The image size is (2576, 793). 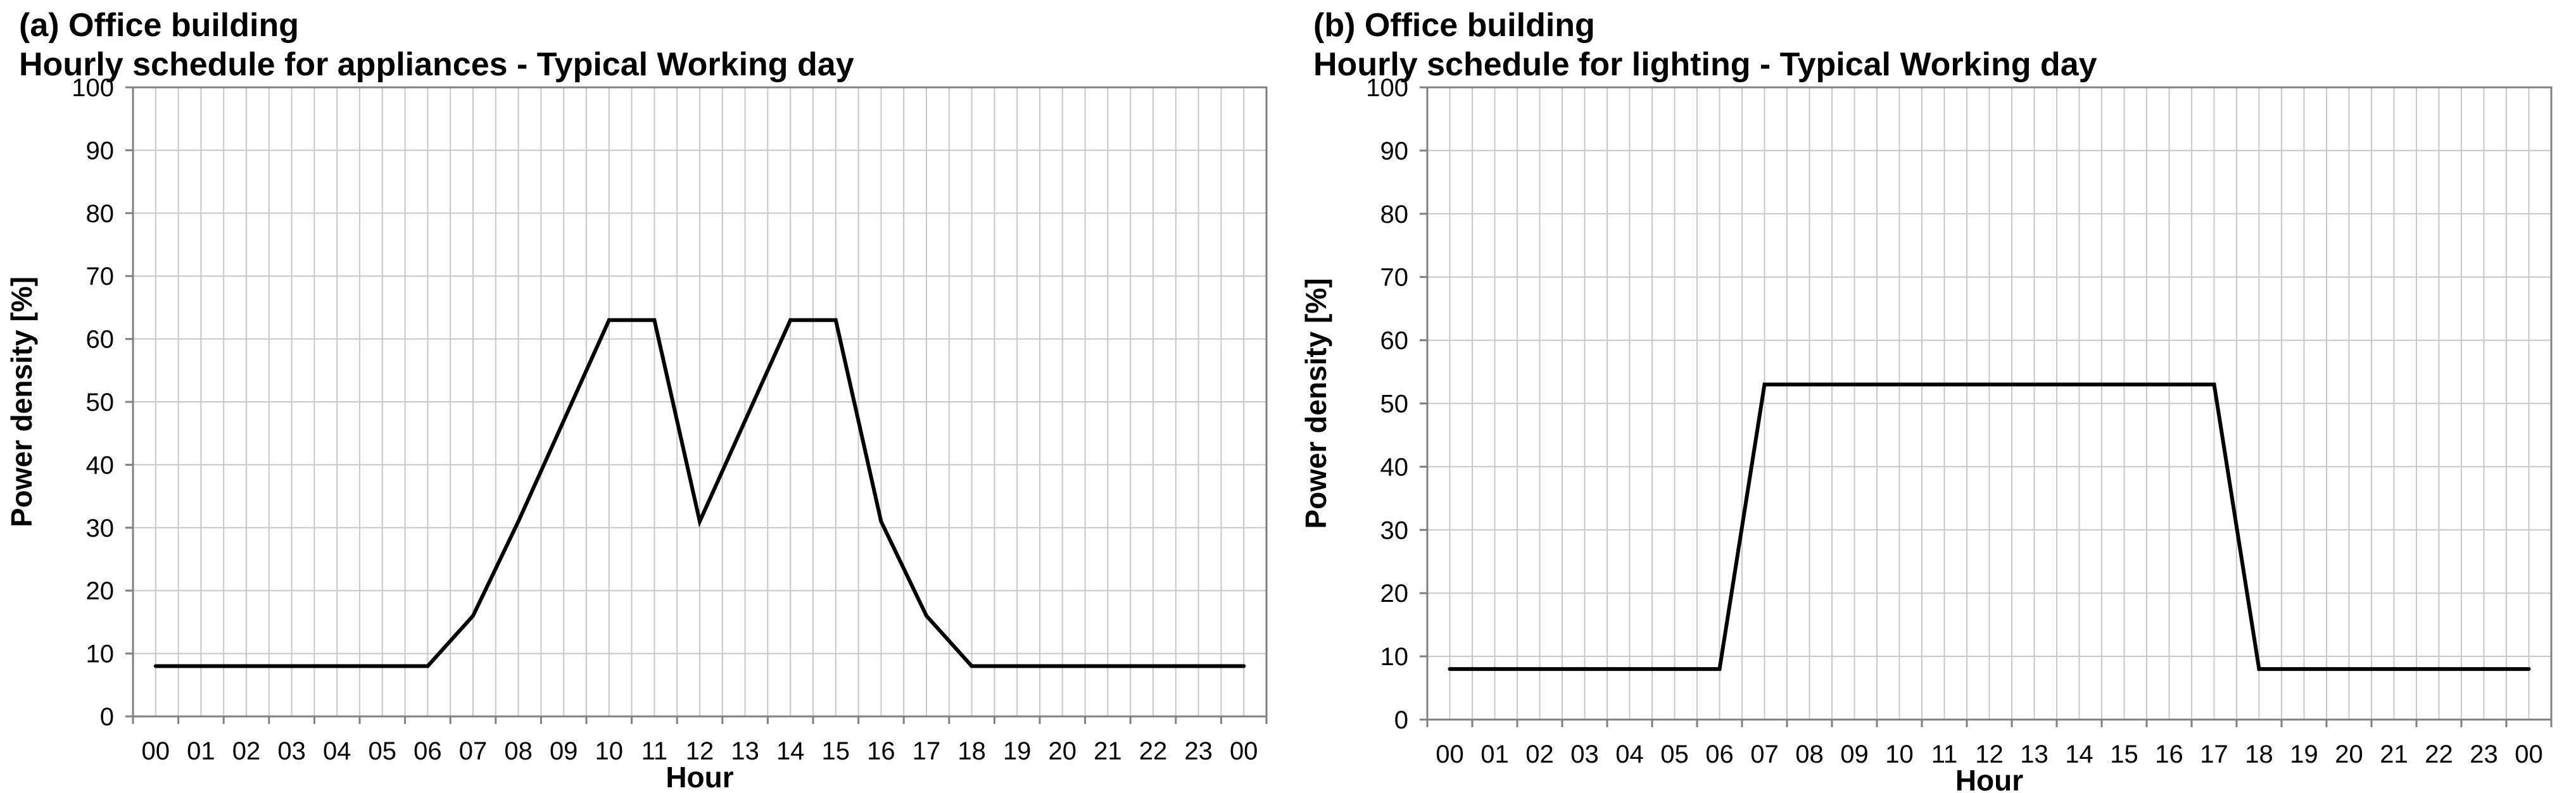 I want to click on y-tick-label: 0, so click(x=107, y=717).